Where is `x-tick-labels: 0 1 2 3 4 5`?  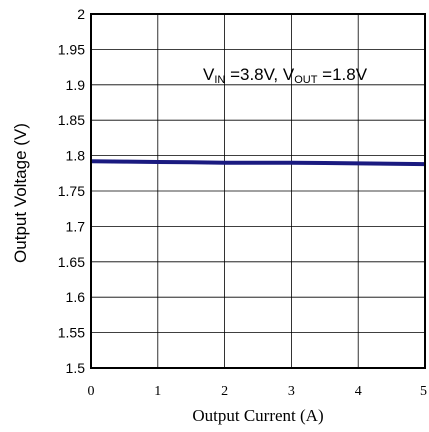 x-tick-labels: 0 1 2 3 4 5 is located at coordinates (258, 391).